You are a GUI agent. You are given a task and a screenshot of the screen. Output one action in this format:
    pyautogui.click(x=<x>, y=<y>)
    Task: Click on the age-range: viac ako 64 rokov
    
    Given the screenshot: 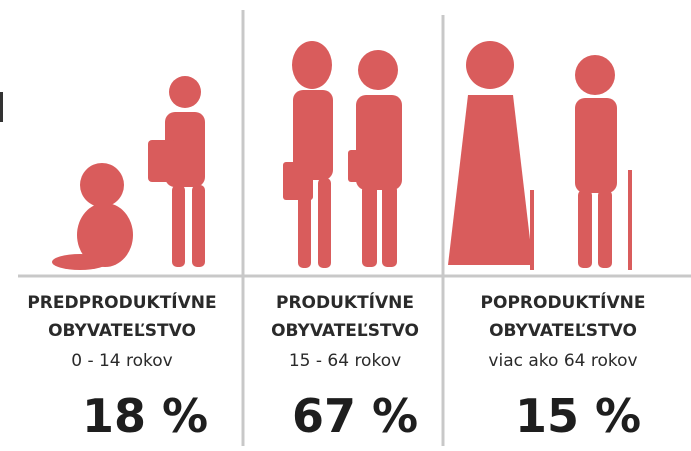 What is the action you would take?
    pyautogui.click(x=562, y=361)
    